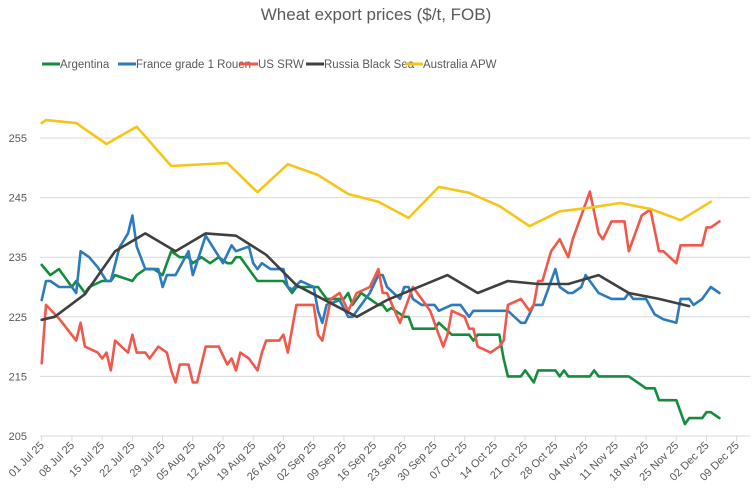 This screenshot has height=497, width=752. I want to click on y-tick-label: 245, so click(18, 199).